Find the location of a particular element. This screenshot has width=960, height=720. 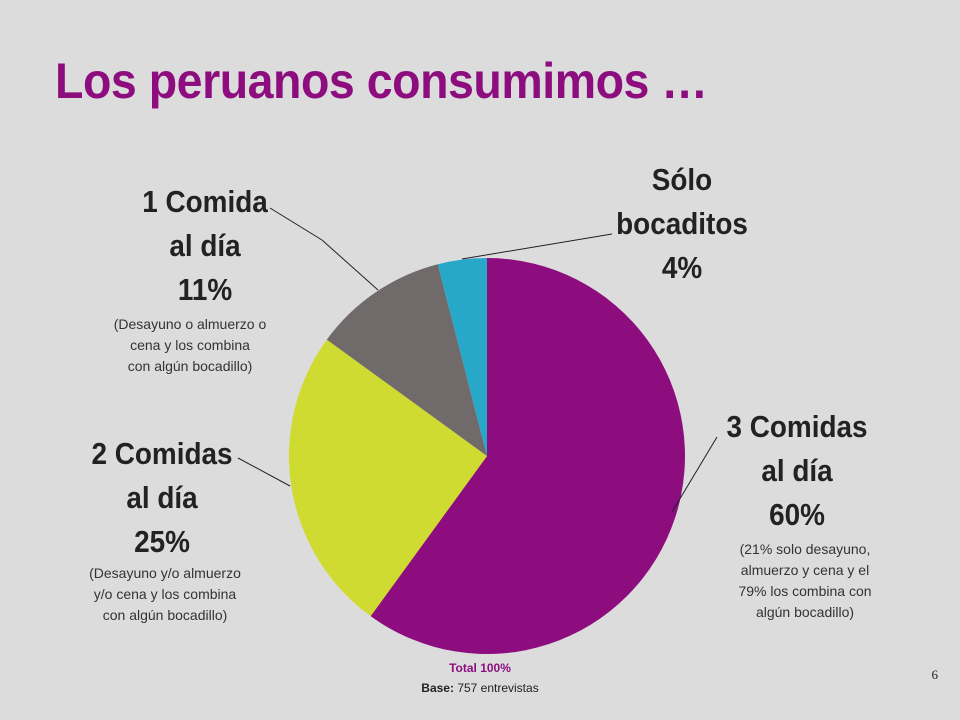

label-two-meals-line2: al día is located at coordinates (162, 497).